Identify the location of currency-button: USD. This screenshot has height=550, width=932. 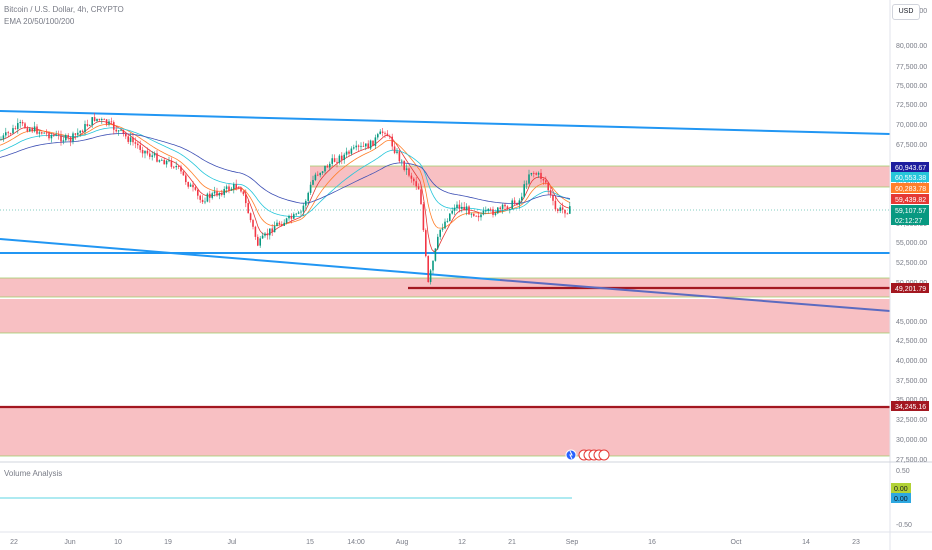
(906, 12).